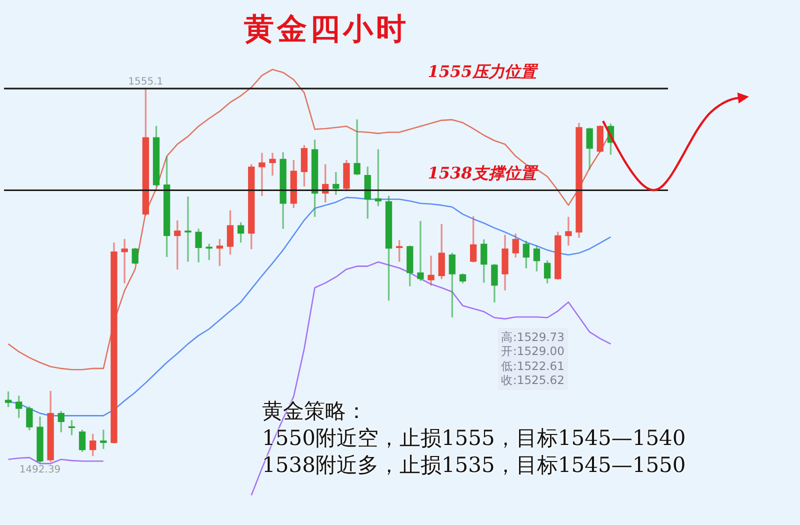 This screenshot has height=525, width=800. Describe the element at coordinates (326, 30) in the screenshot. I see `chart-title: 黄金四小时` at that location.